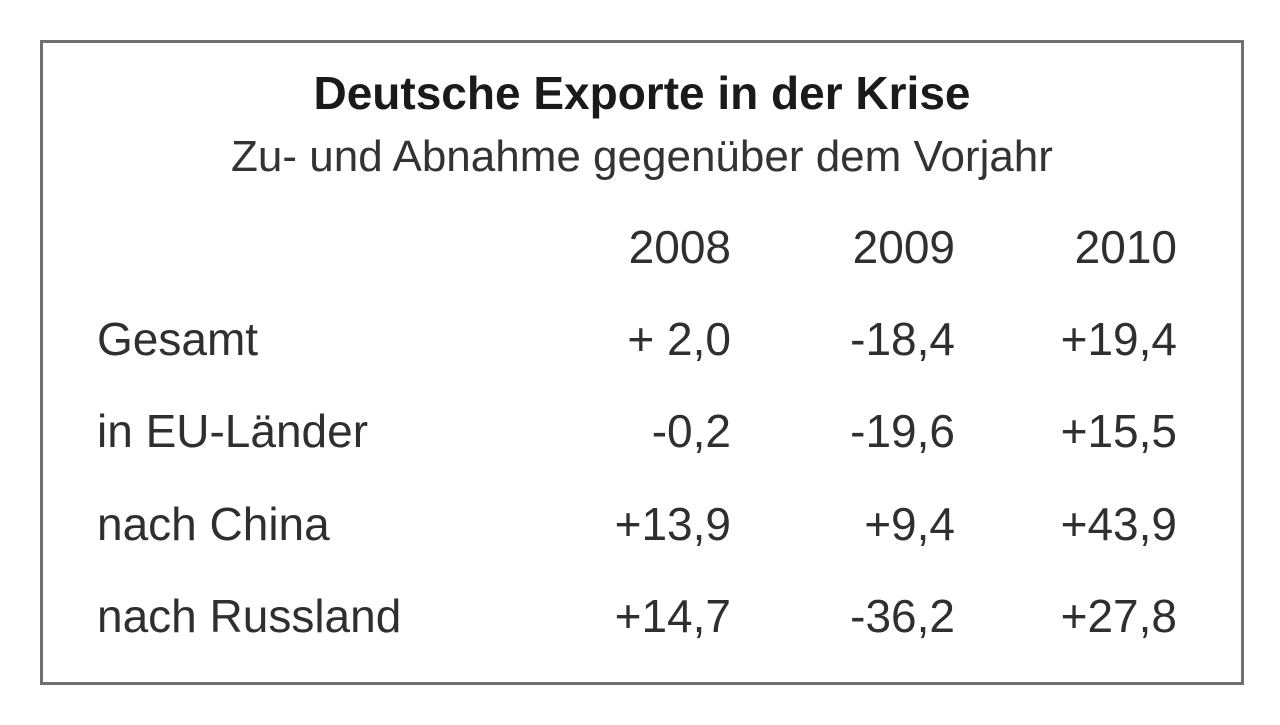 The width and height of the screenshot is (1280, 725). Describe the element at coordinates (178, 339) in the screenshot. I see `row-label-gesamt: Gesamt` at that location.